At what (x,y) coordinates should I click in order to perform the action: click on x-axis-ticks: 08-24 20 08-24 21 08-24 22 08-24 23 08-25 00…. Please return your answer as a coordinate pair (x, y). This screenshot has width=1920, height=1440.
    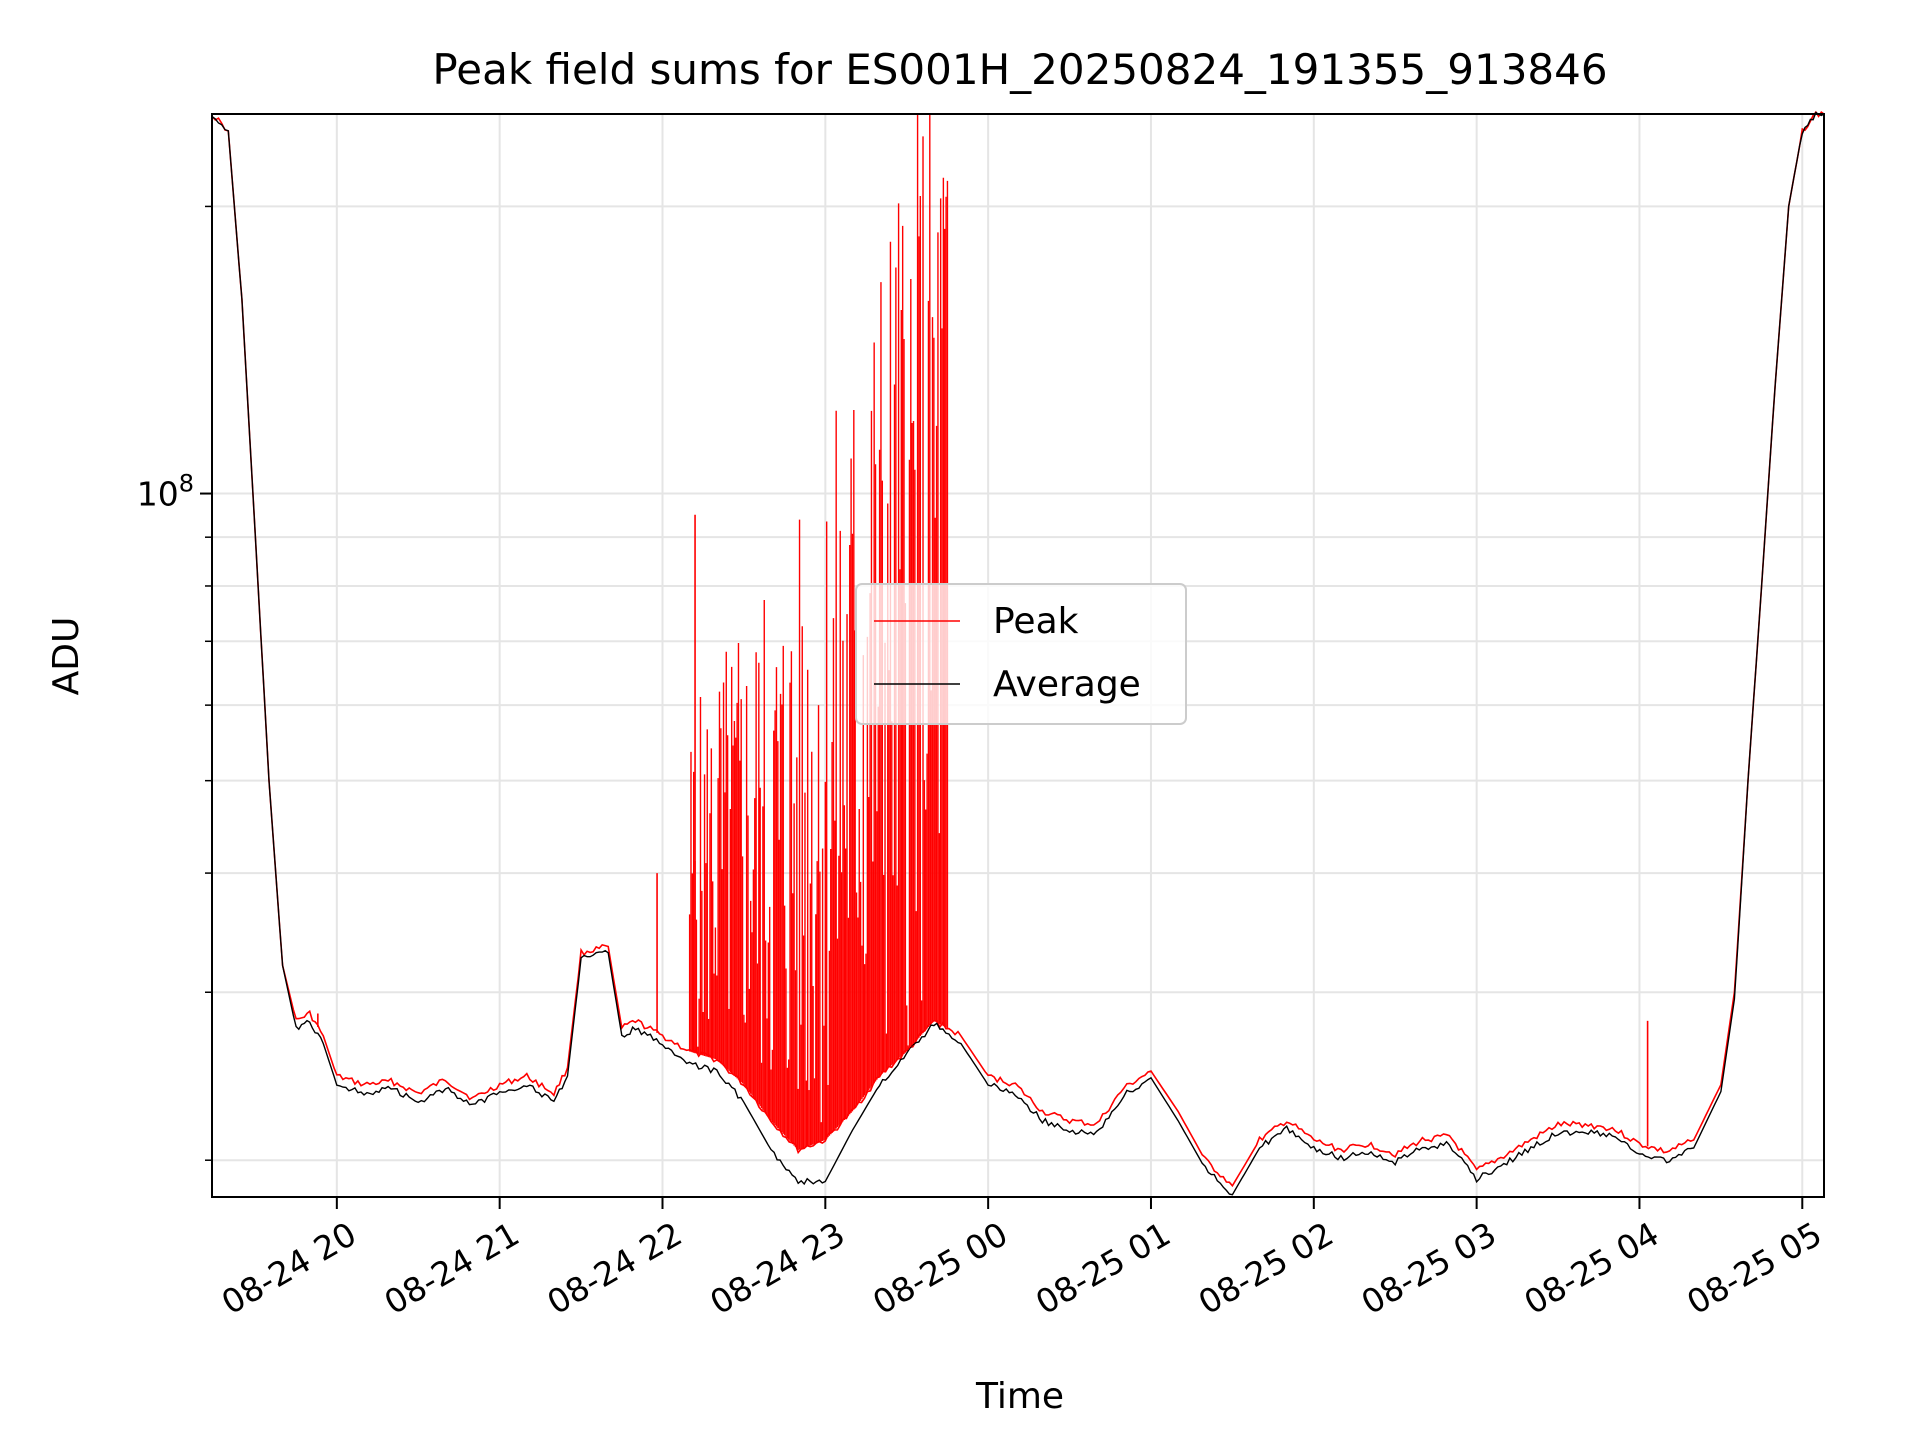
    Looking at the image, I should click on (1021, 1259).